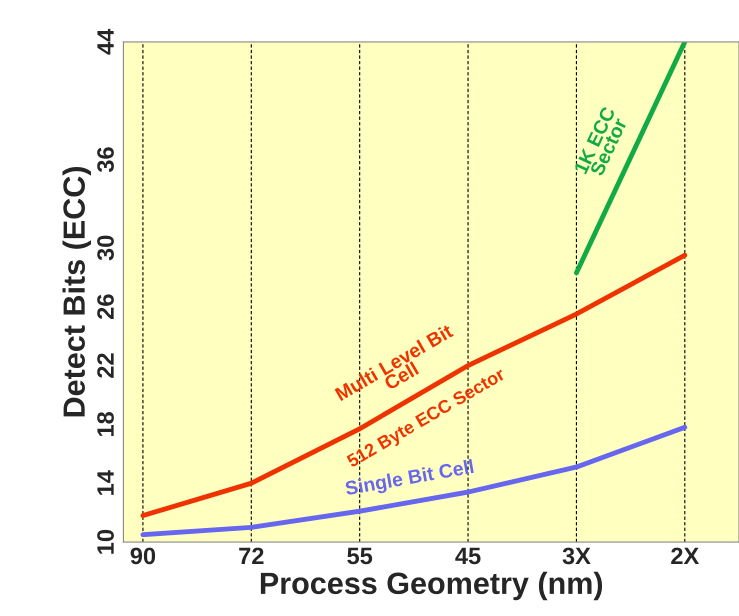 The image size is (739, 616). What do you see at coordinates (105, 365) in the screenshot?
I see `y-tick-label: 22` at bounding box center [105, 365].